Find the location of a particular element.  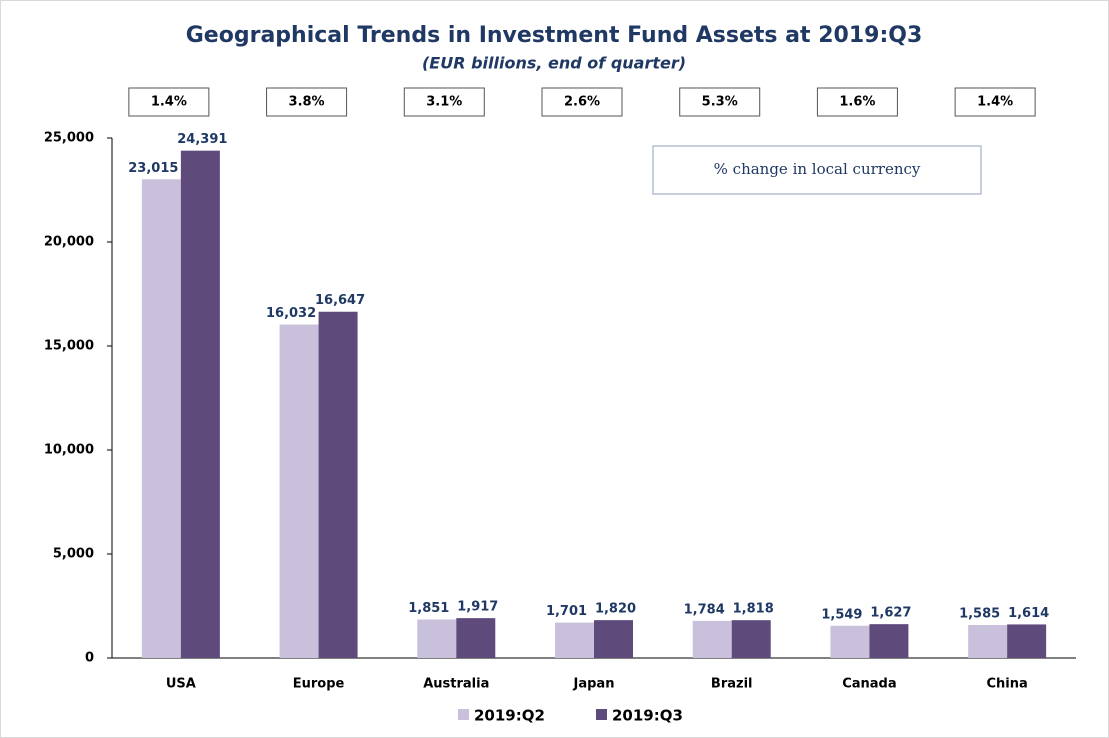

x-tick-label: USA is located at coordinates (181, 684).